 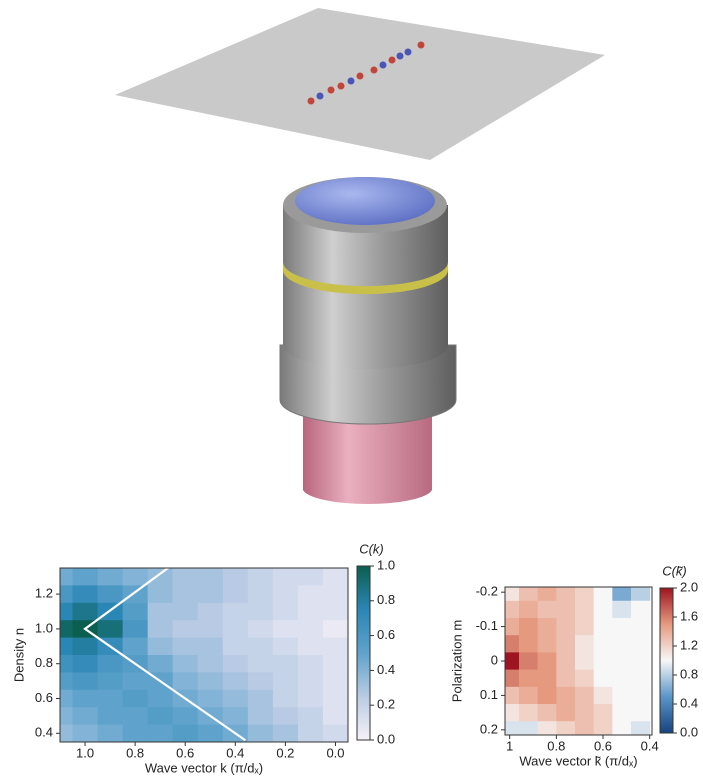 I want to click on colorbar-label: C(k̃), so click(x=674, y=570).